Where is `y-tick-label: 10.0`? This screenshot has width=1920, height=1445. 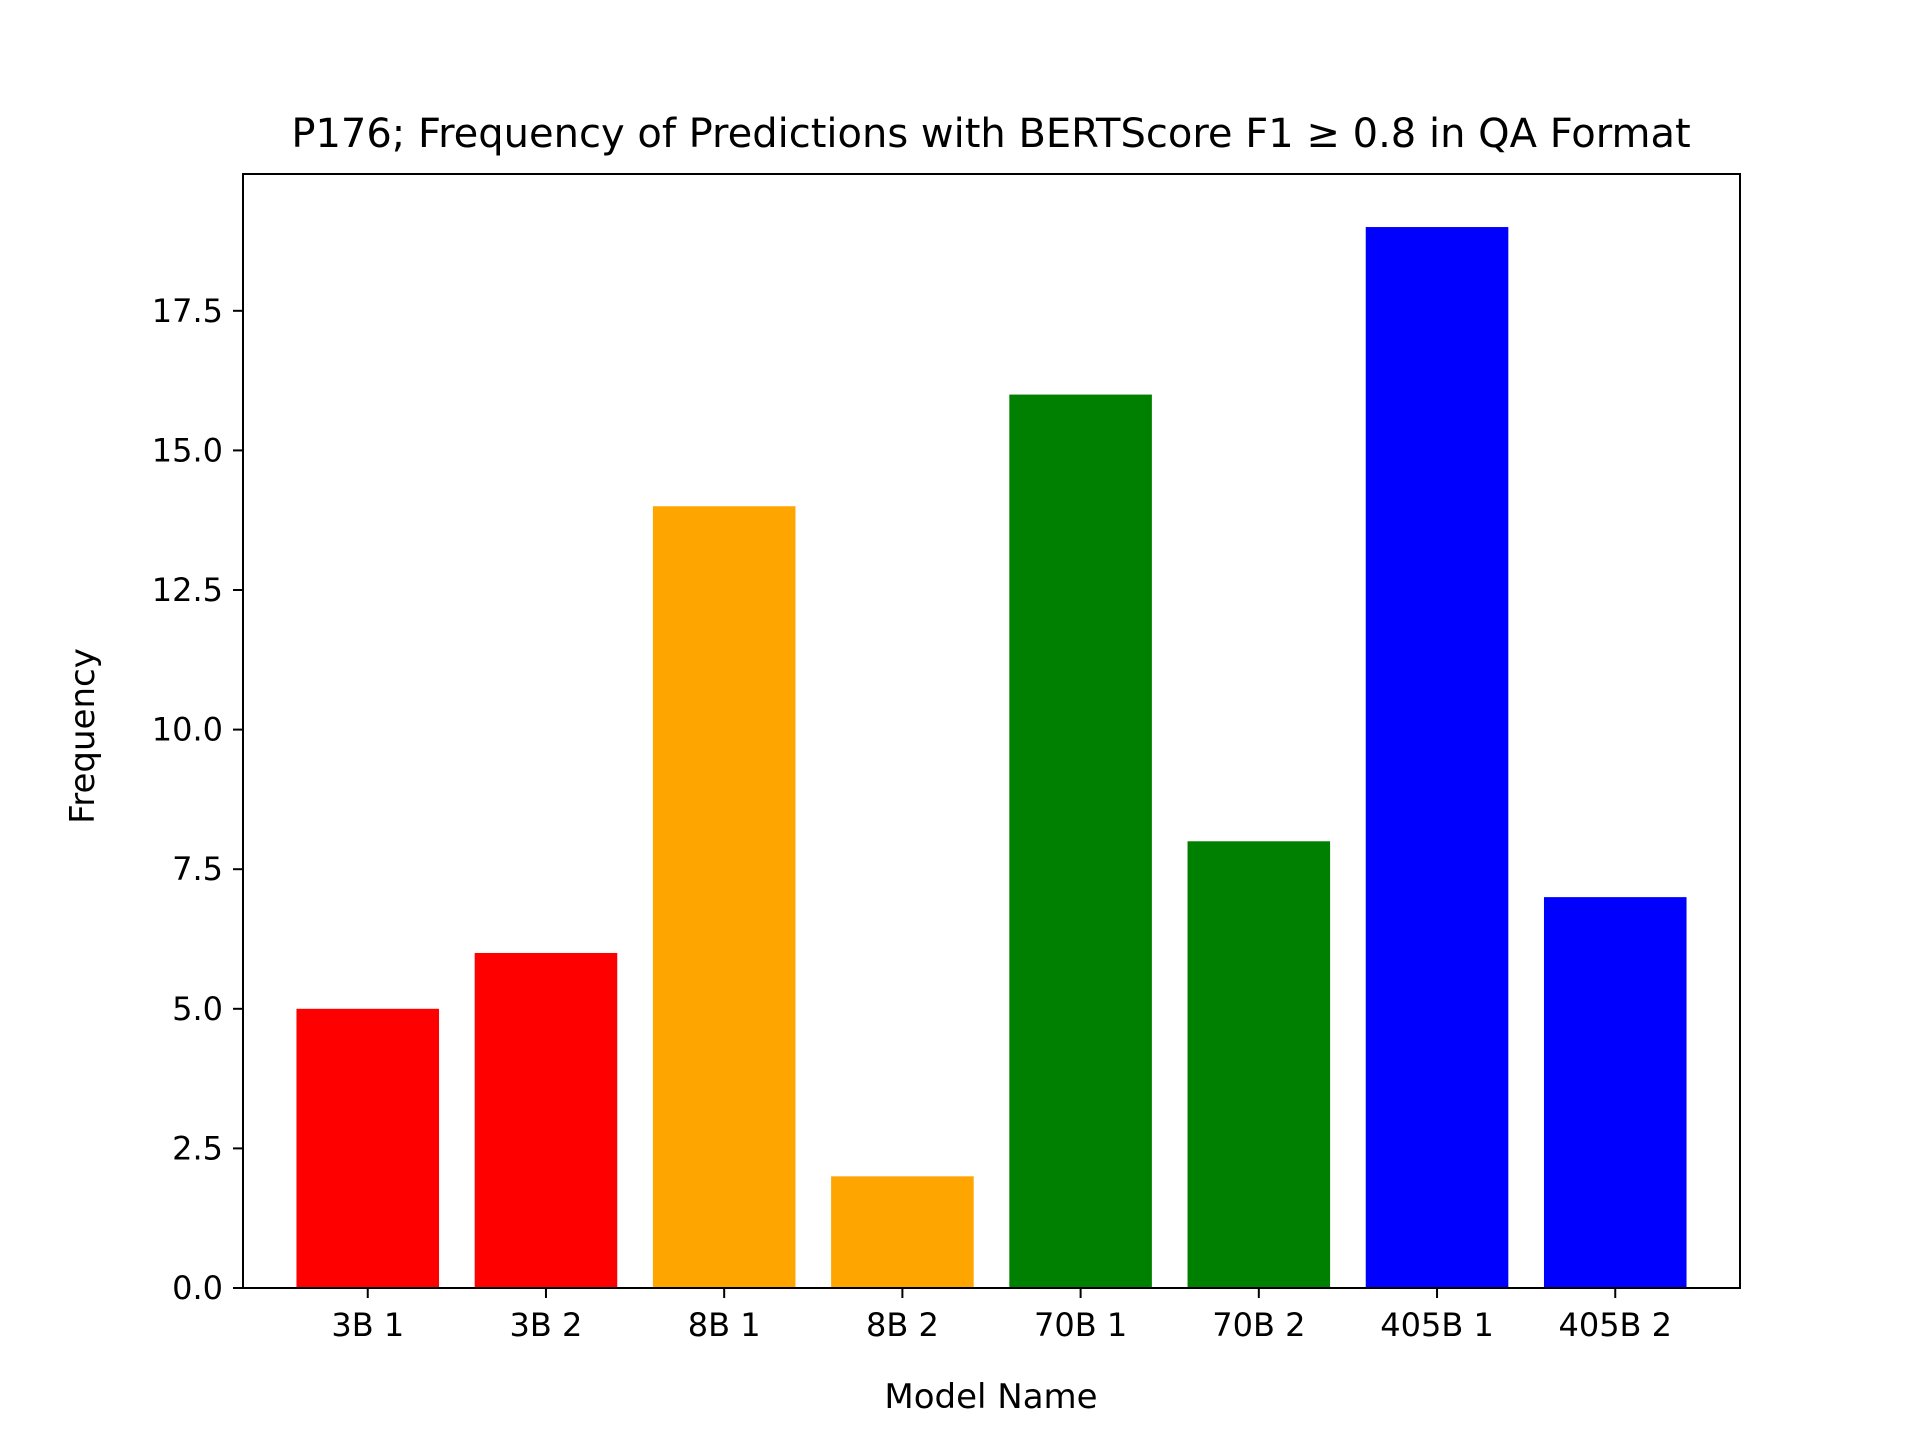
y-tick-label: 10.0 is located at coordinates (187, 730).